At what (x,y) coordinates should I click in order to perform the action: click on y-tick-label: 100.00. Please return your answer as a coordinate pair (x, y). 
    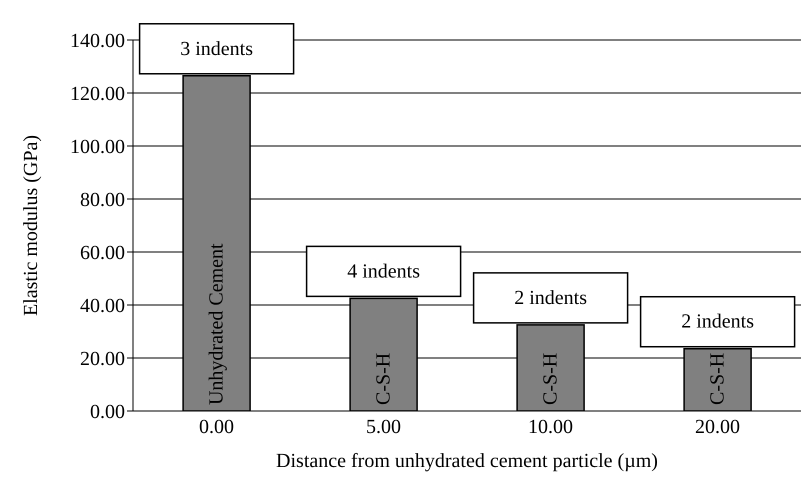
    Looking at the image, I should click on (97, 147).